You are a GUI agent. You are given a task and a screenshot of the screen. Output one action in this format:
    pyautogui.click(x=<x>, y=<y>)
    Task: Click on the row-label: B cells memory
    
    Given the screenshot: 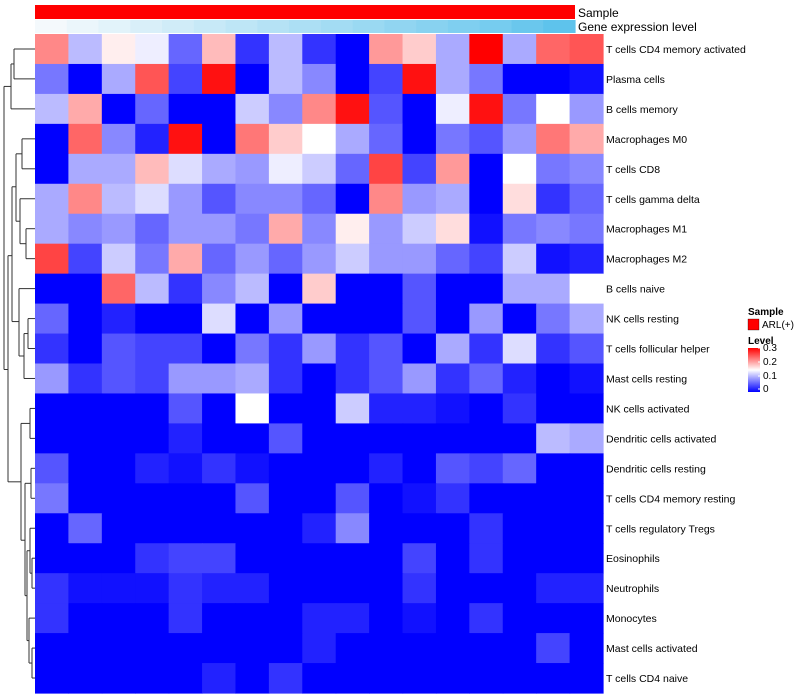 What is the action you would take?
    pyautogui.click(x=642, y=110)
    